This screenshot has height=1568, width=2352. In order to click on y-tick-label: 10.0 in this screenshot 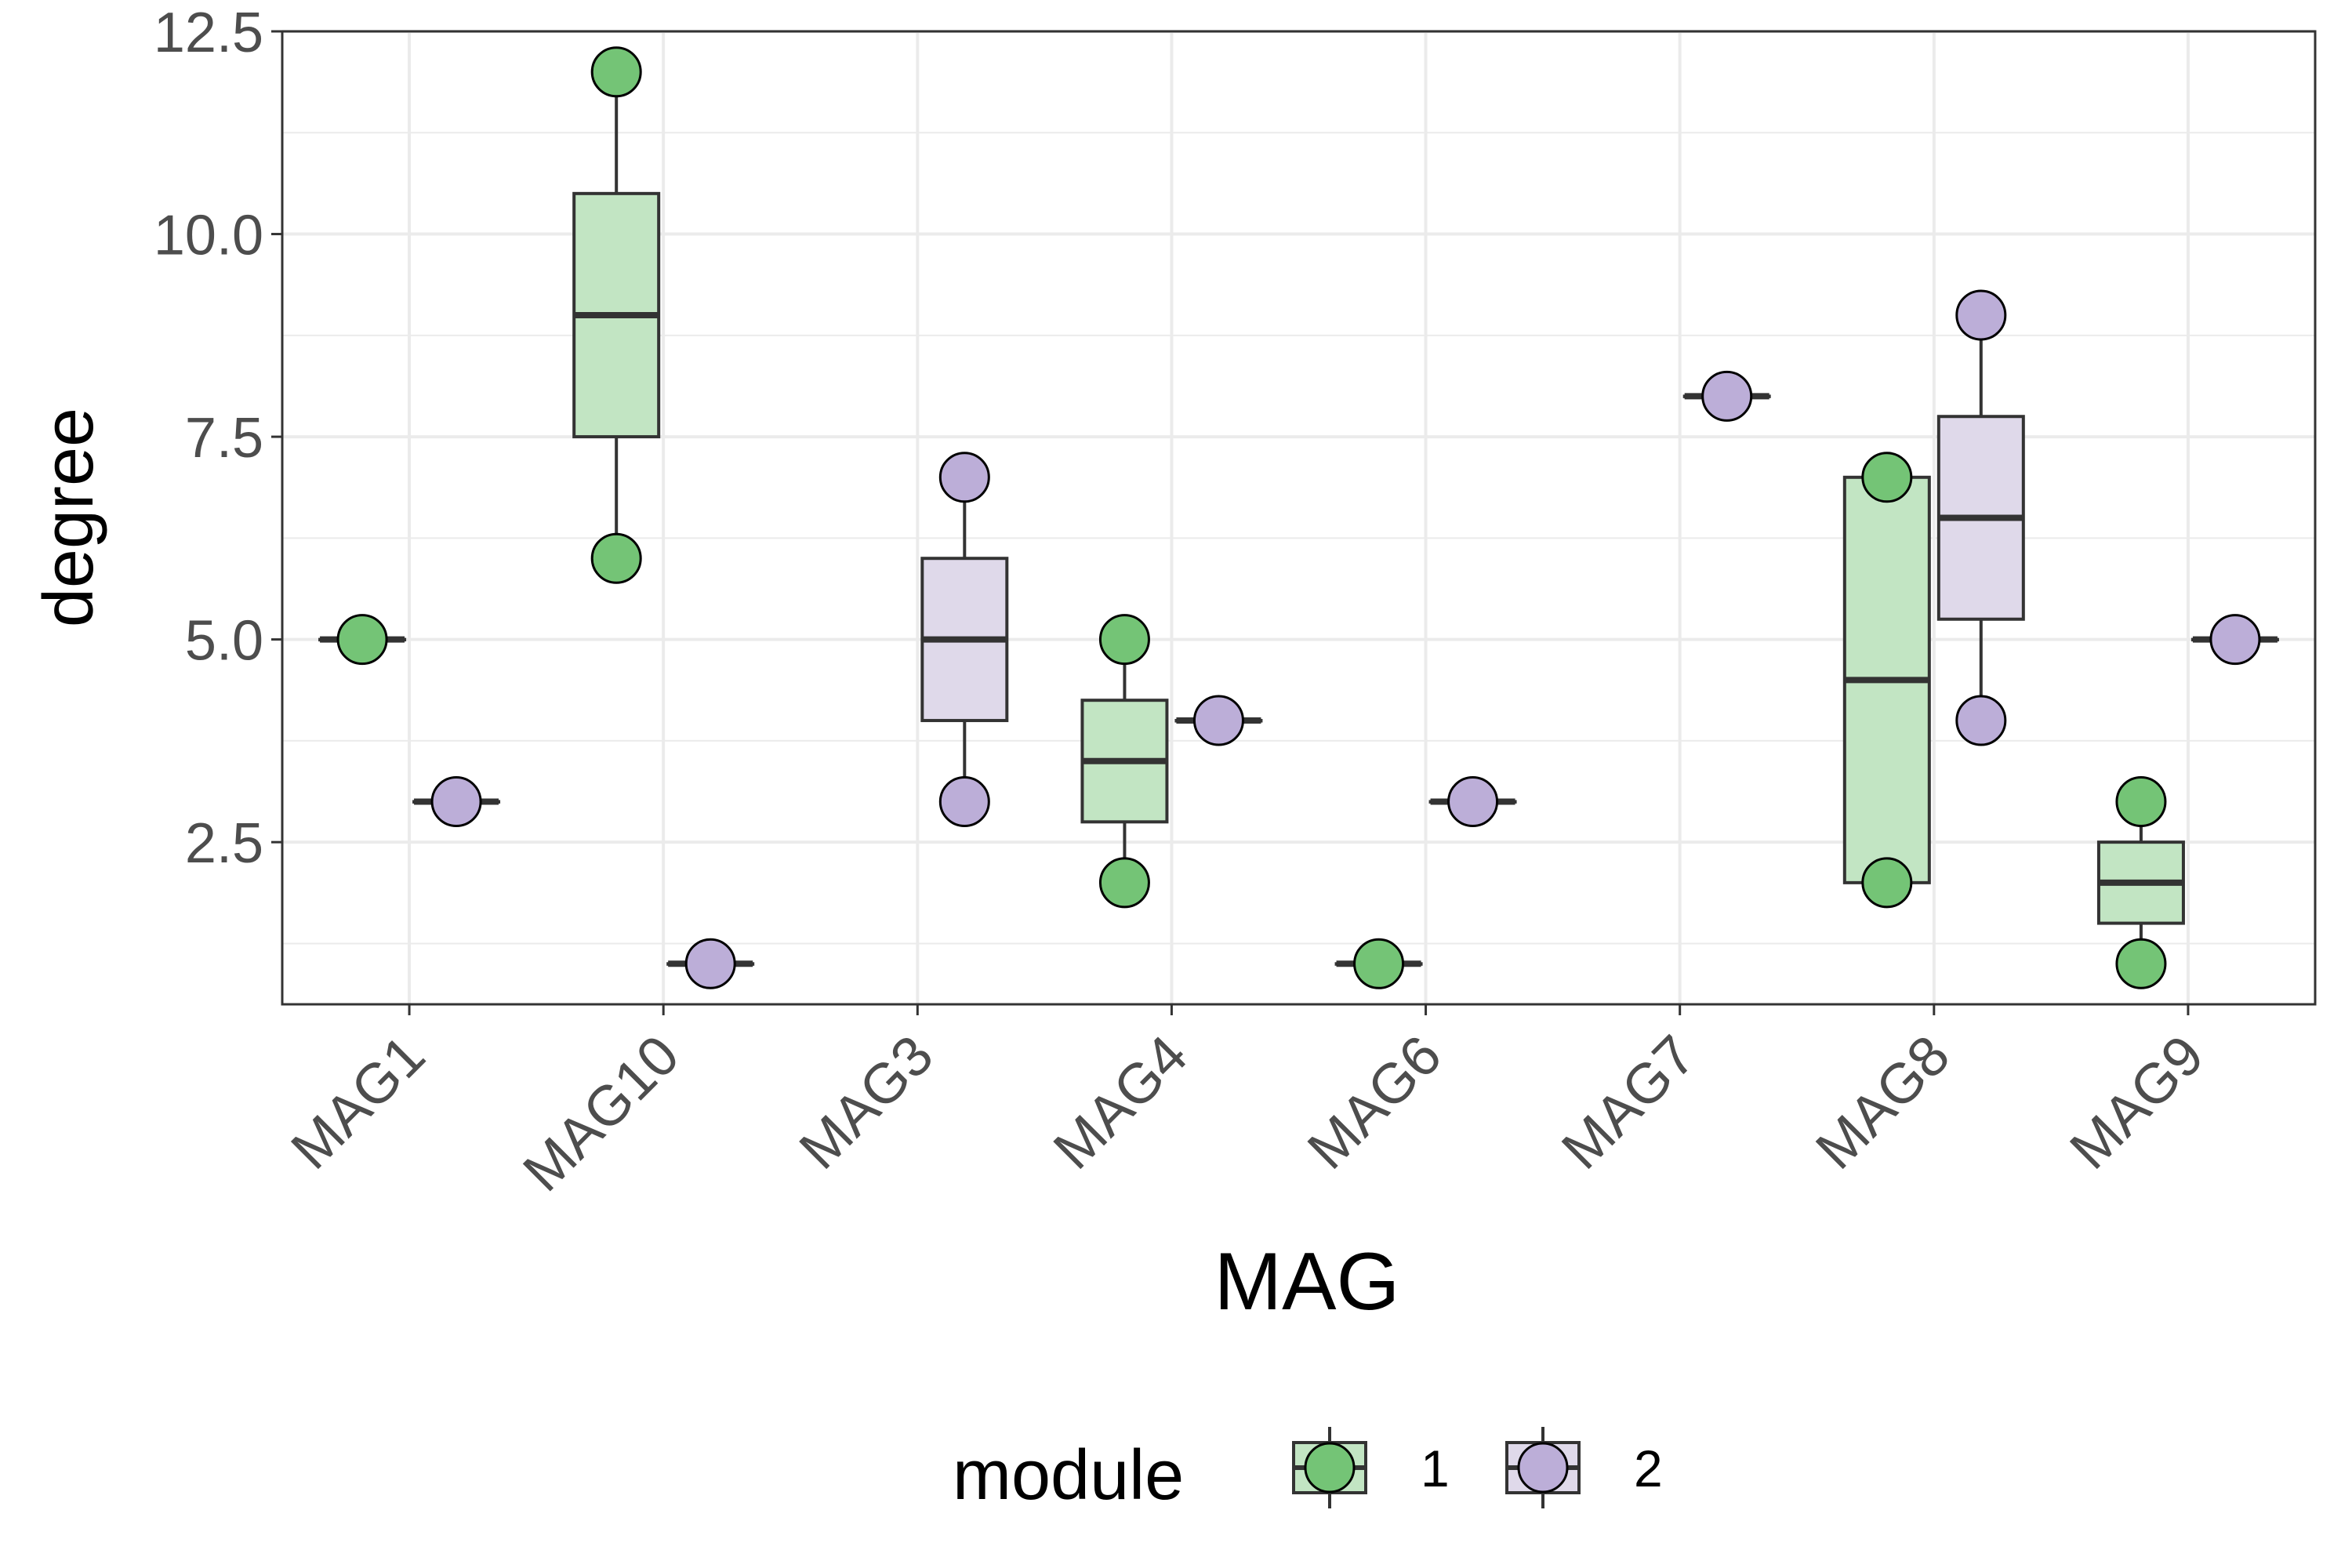, I will do `click(209, 236)`.